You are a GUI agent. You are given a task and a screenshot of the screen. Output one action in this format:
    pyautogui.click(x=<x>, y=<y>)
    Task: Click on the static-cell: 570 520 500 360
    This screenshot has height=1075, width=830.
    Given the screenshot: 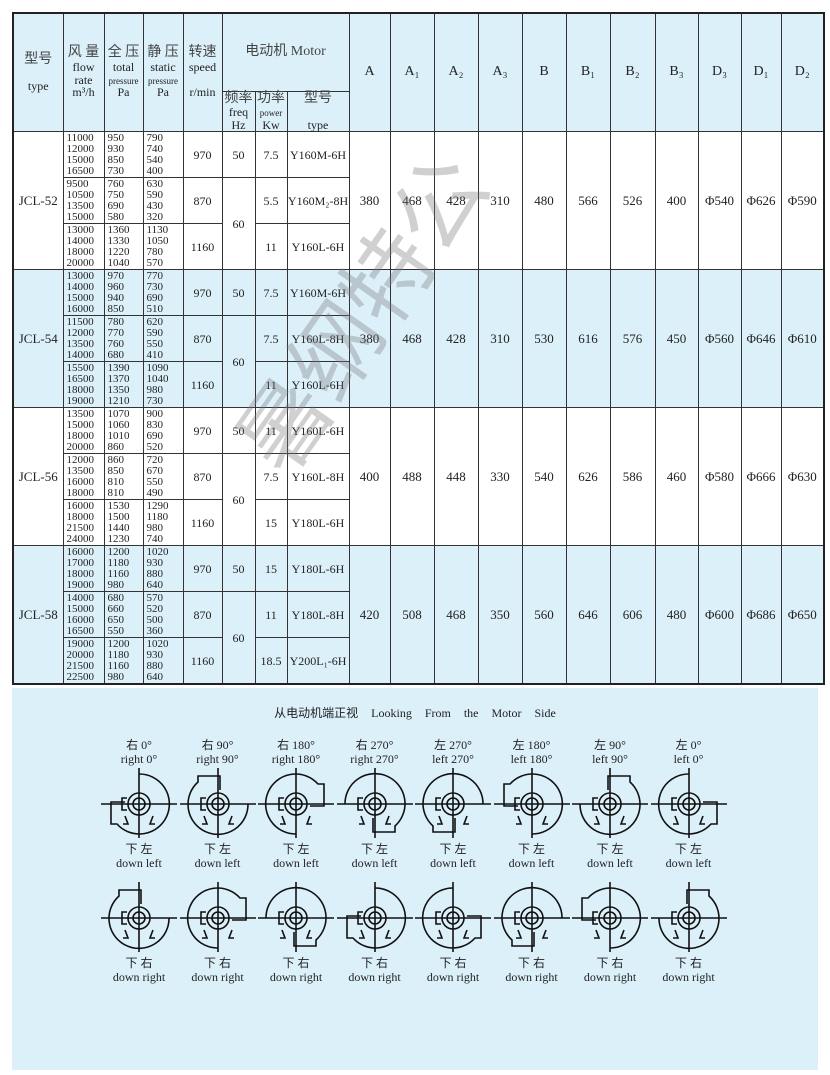 What is the action you would take?
    pyautogui.click(x=163, y=615)
    